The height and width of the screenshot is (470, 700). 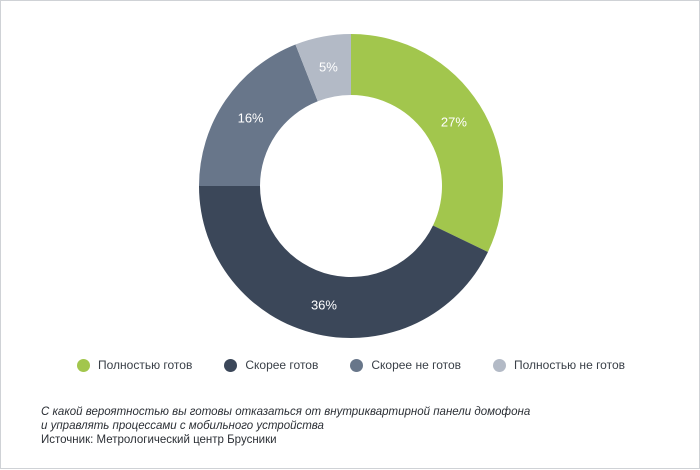 What do you see at coordinates (145, 365) in the screenshot?
I see `legend-label: Полностью готов` at bounding box center [145, 365].